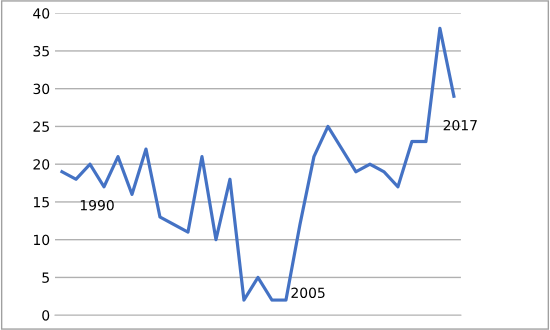 This screenshot has width=550, height=330. Describe the element at coordinates (460, 125) in the screenshot. I see `annotation: 2017` at that location.